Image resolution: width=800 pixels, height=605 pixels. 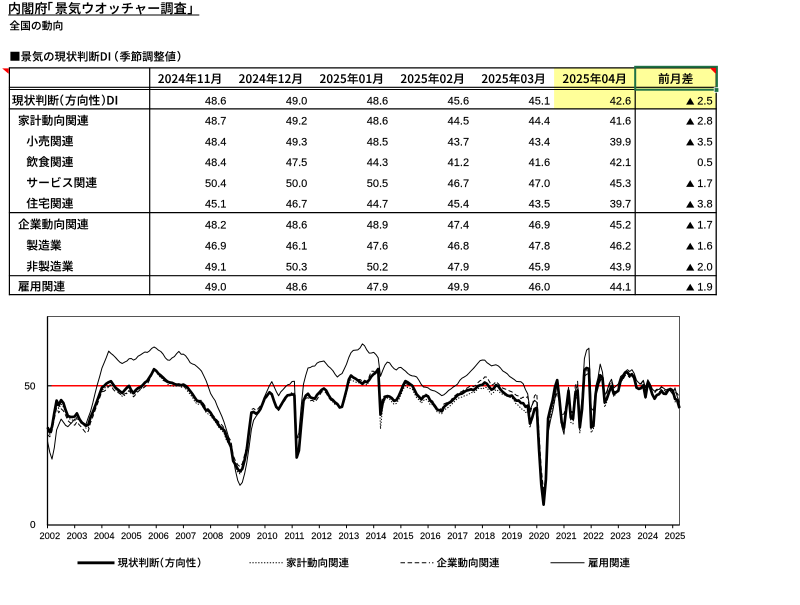 I want to click on svg-text: 39.7, so click(x=620, y=205).